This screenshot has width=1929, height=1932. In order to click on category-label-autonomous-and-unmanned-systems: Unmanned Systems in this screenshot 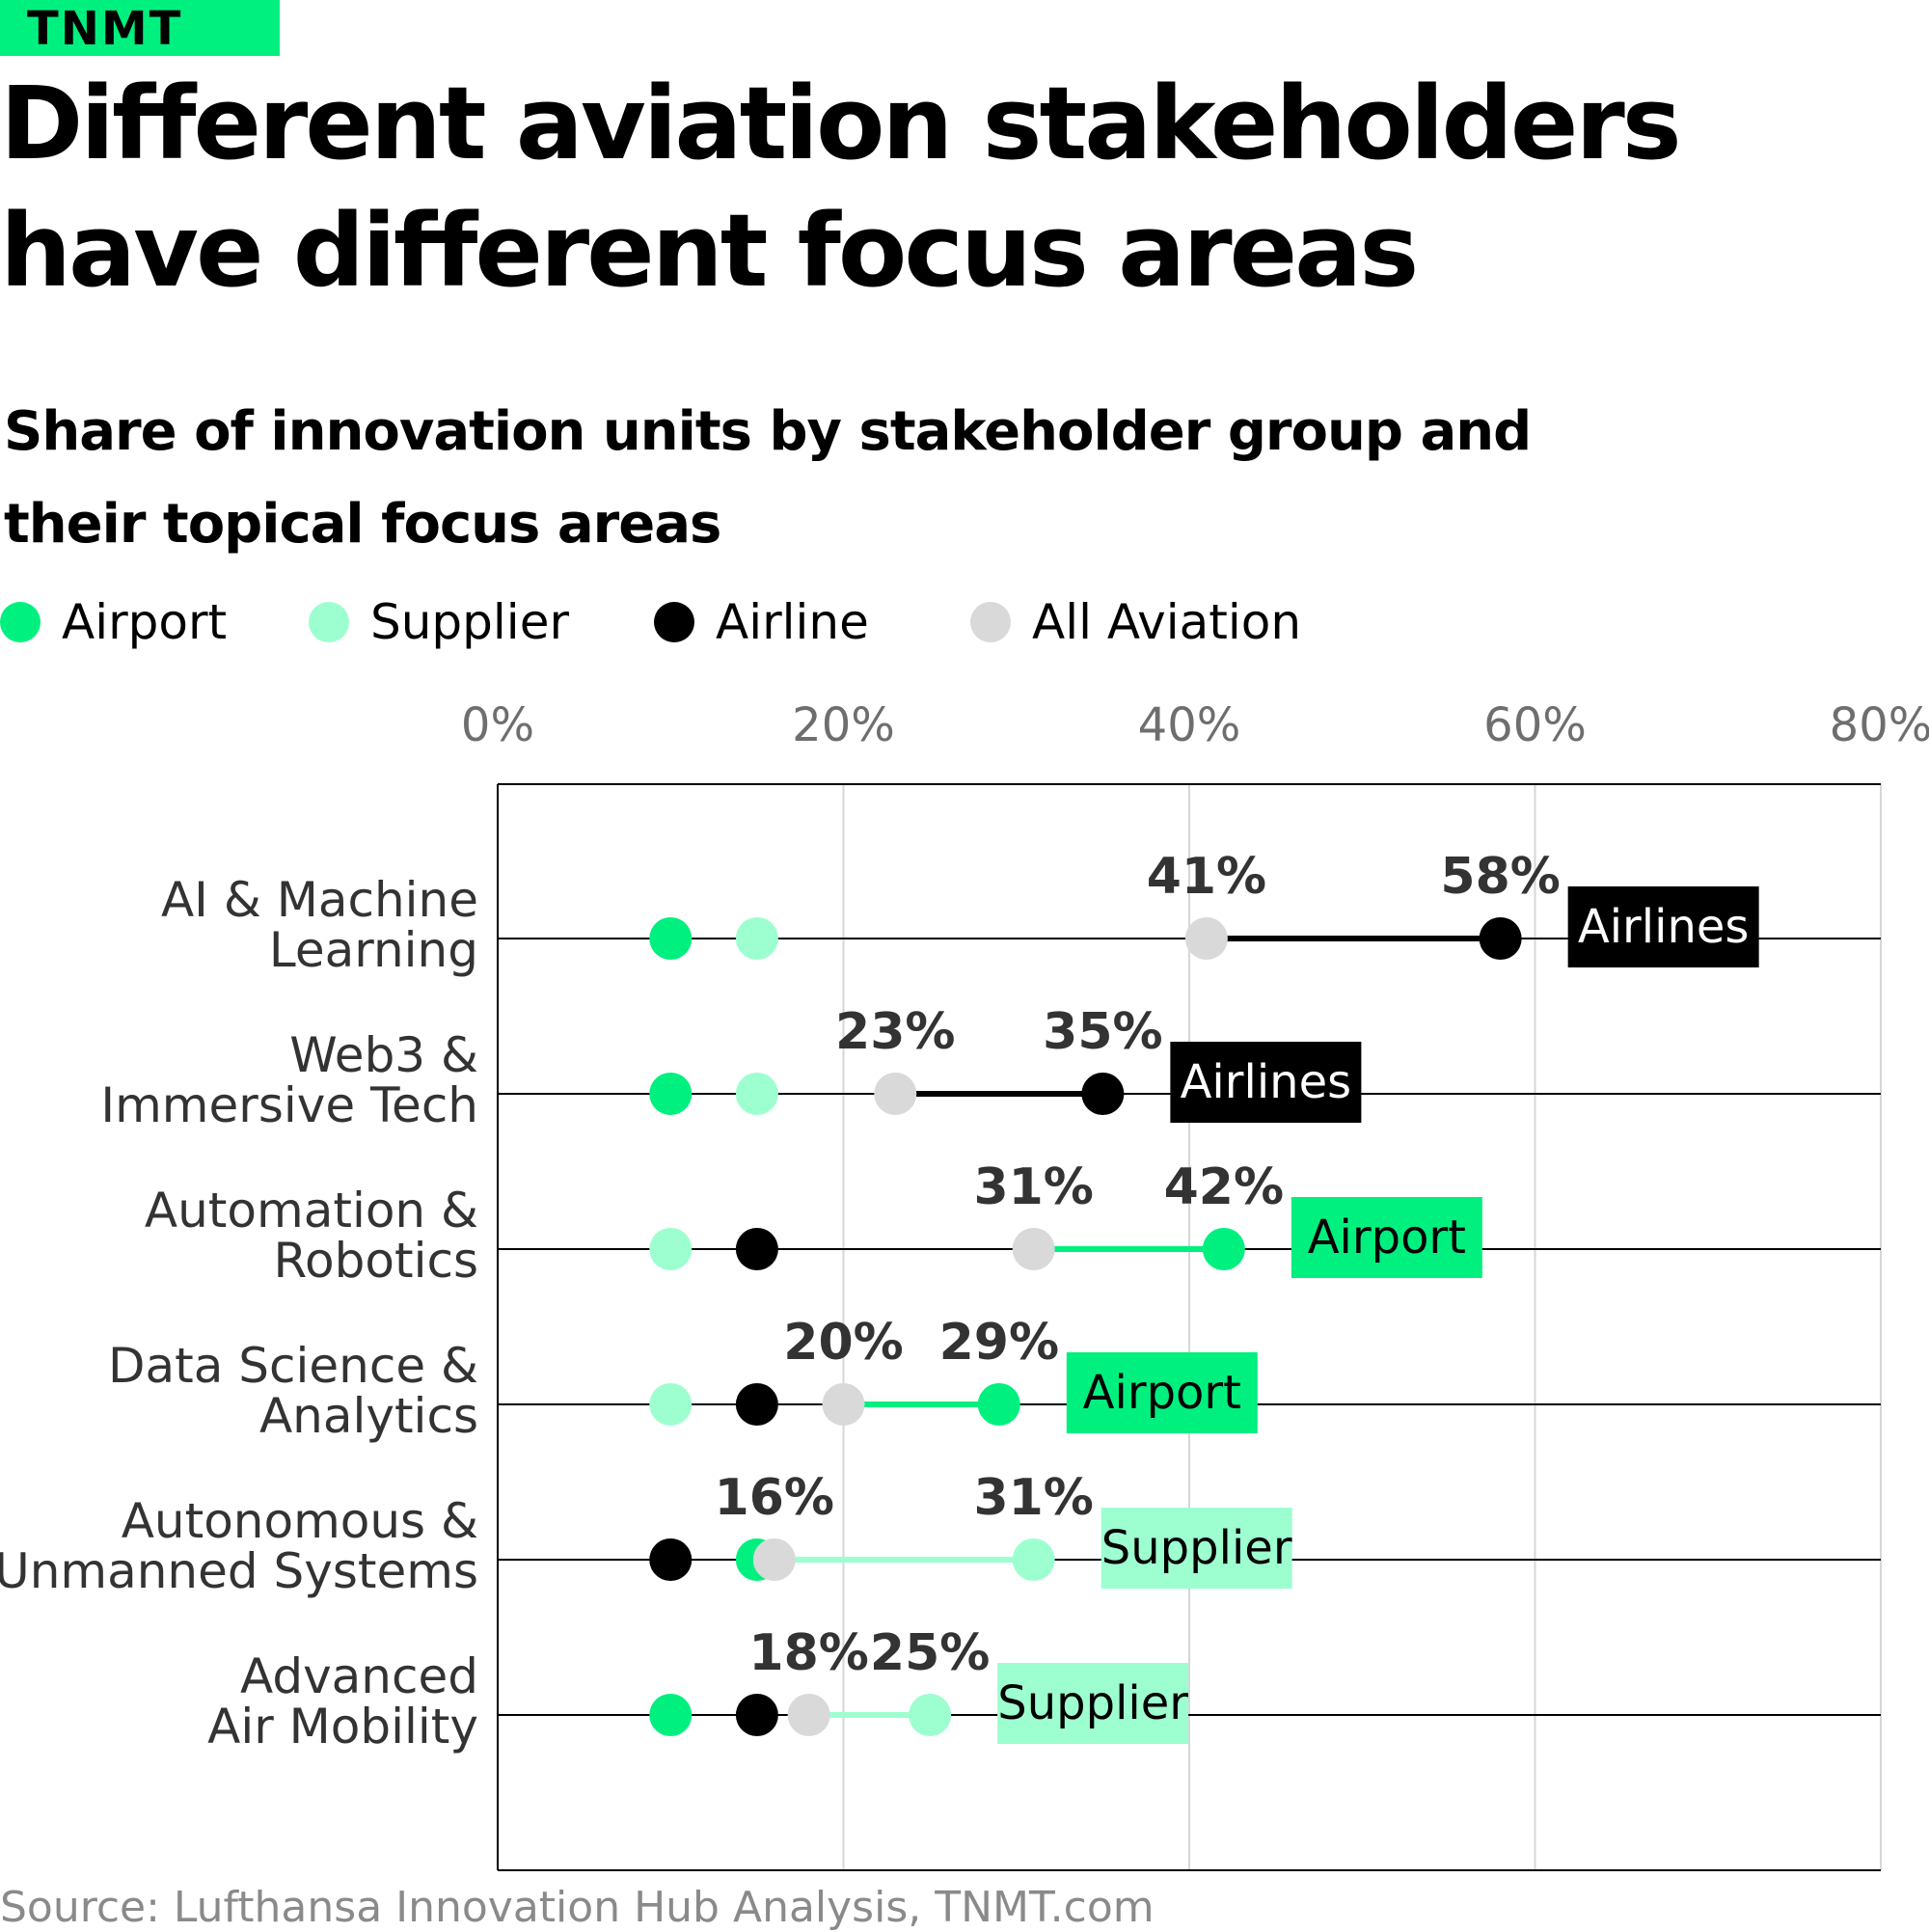, I will do `click(239, 1571)`.